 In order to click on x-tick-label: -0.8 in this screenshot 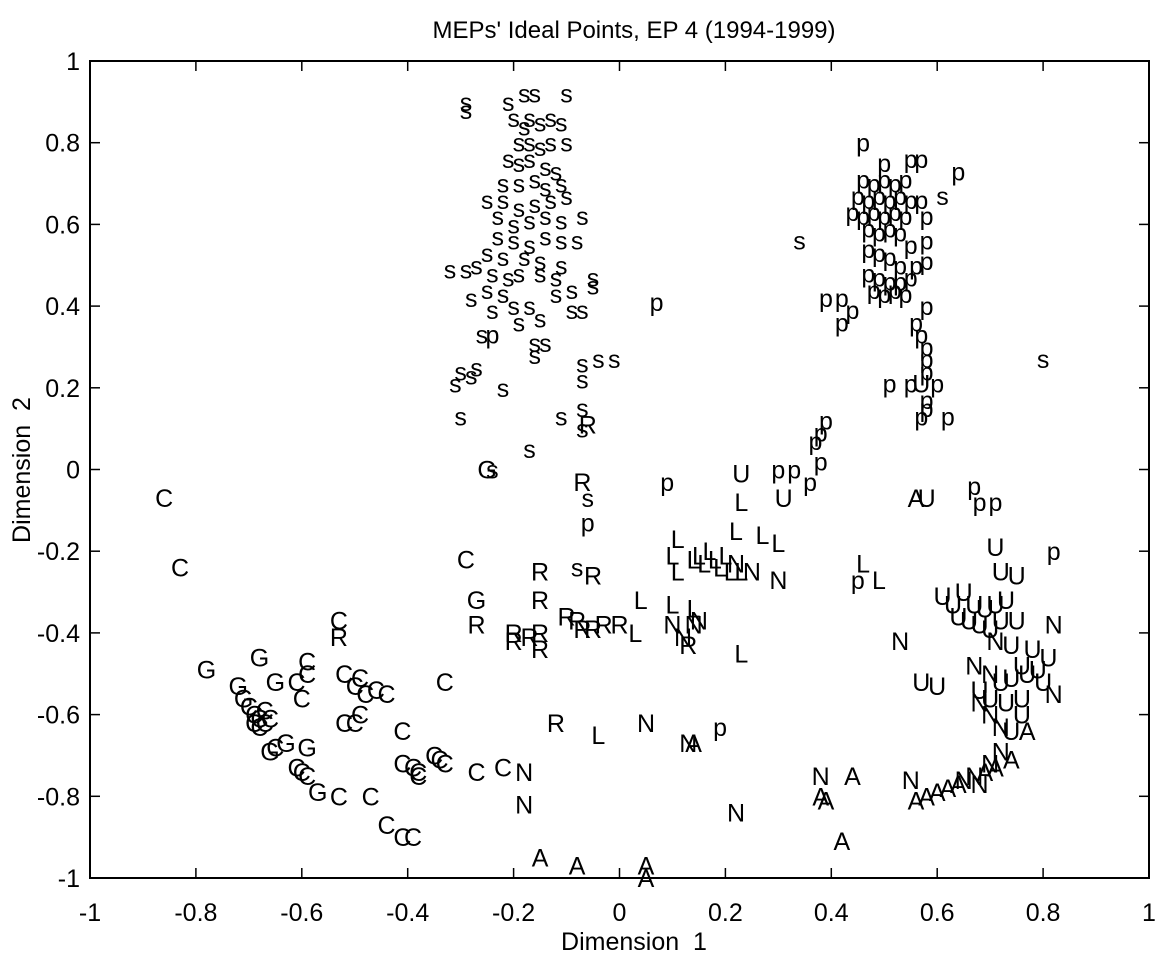, I will do `click(195, 913)`.